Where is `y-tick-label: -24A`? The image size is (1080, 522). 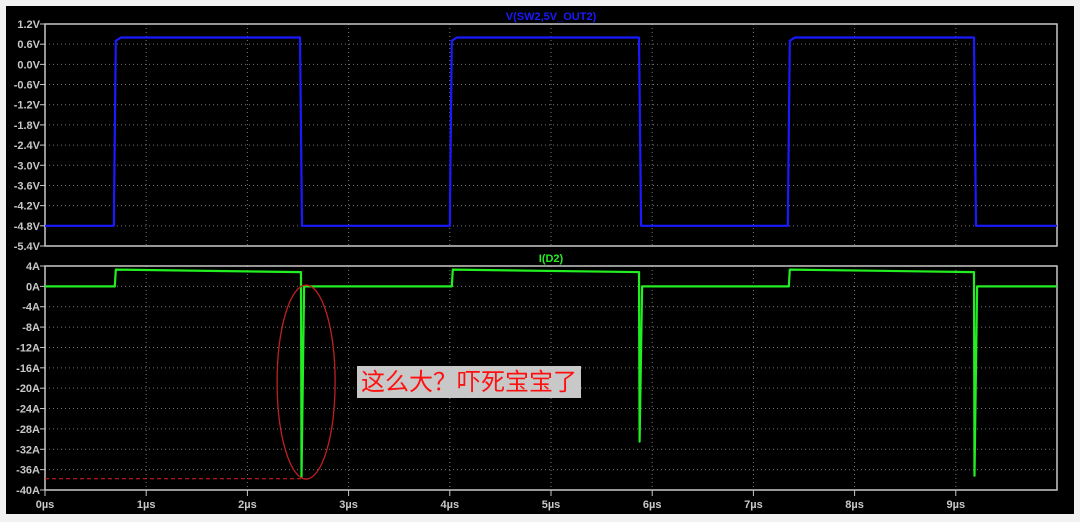
y-tick-label: -24A is located at coordinates (28, 410).